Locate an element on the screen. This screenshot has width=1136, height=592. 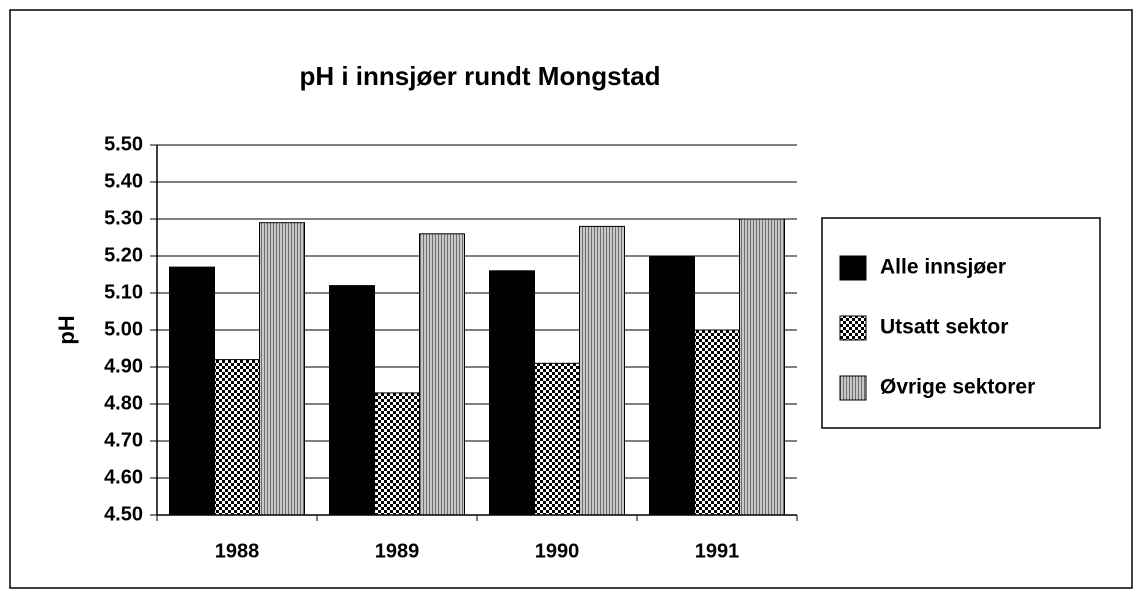
y-axis-label: pH is located at coordinates (66, 329).